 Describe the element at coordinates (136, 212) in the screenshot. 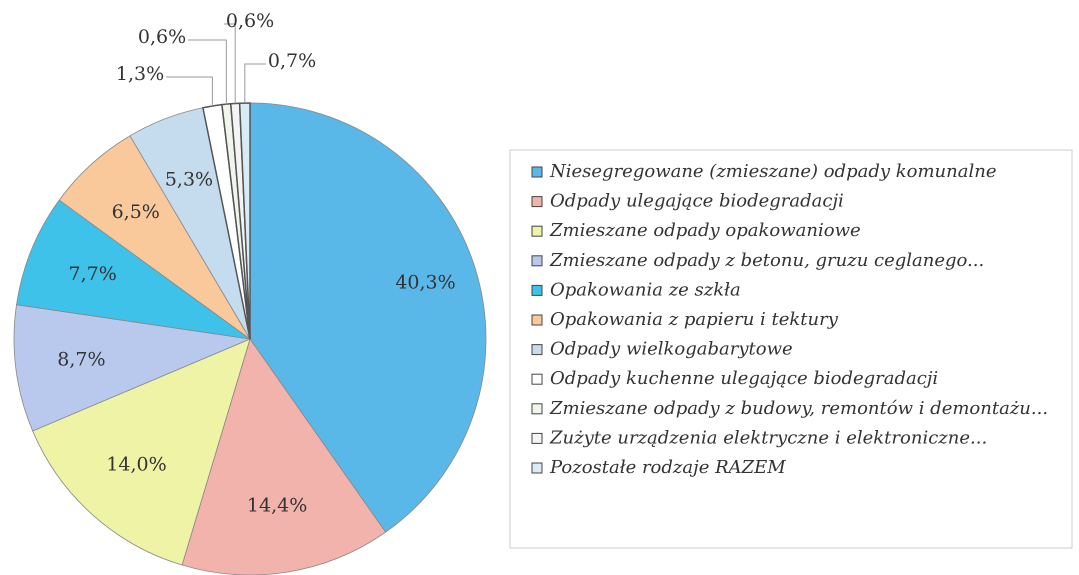

I see `data-label: 6,5%` at that location.